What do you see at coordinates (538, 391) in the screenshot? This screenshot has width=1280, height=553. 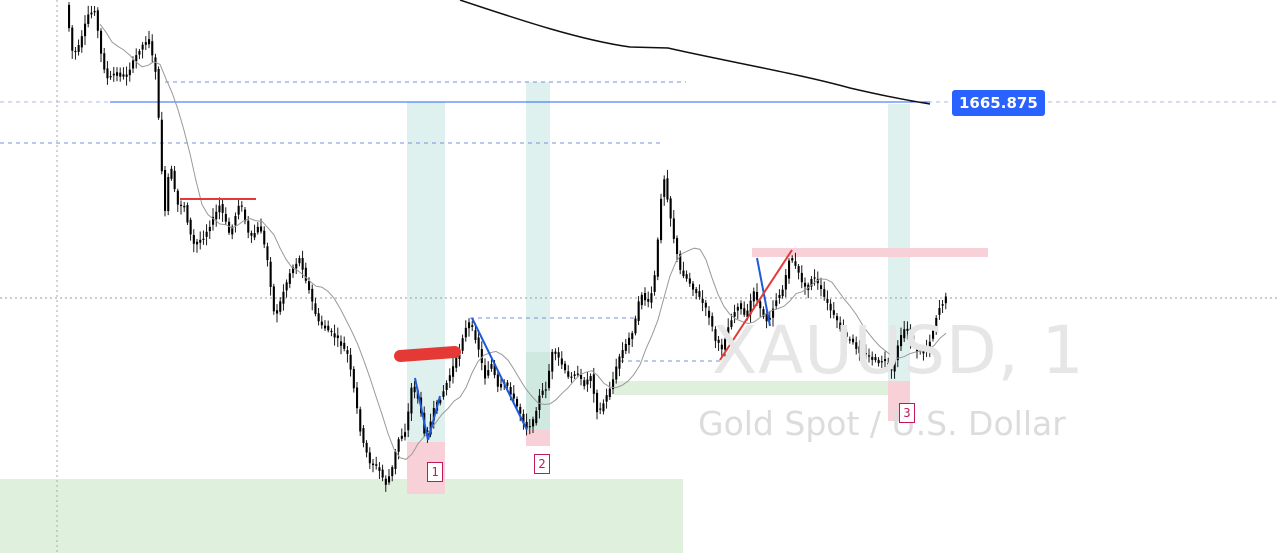 I see `target-column-2-fill` at bounding box center [538, 391].